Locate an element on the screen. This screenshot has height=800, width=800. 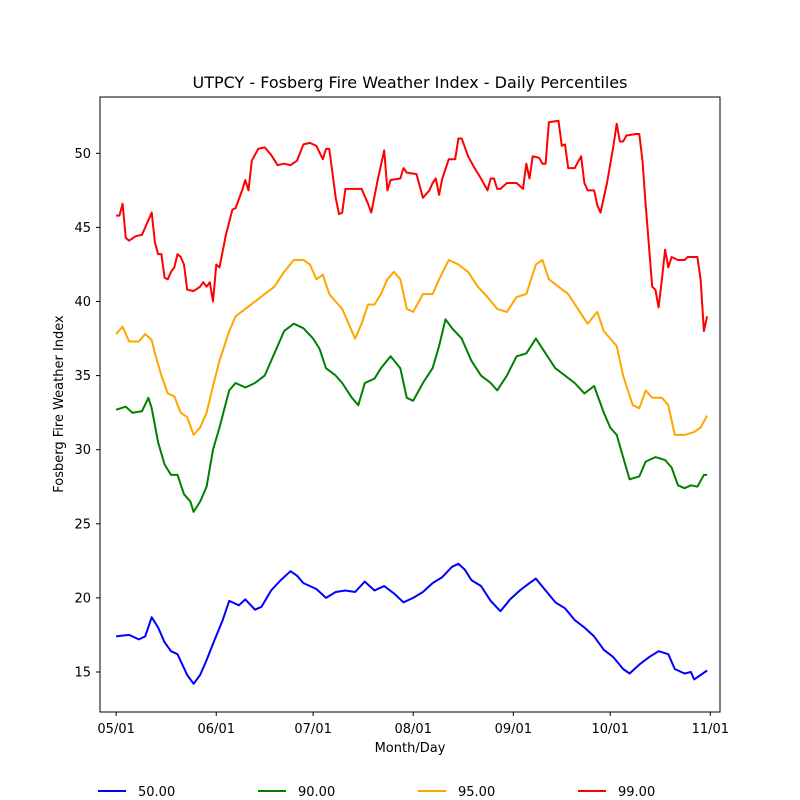
x-axis: 05/01 06/01 07/01 08/01 09/01 10/01 11/01 is located at coordinates (413, 724).